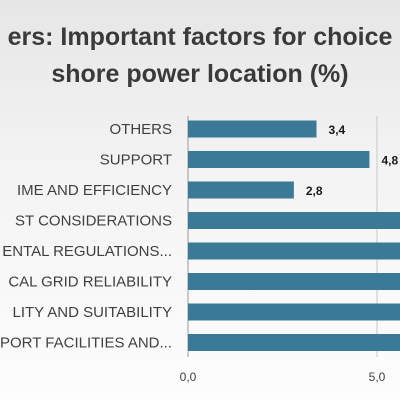 This screenshot has width=400, height=400. Describe the element at coordinates (90, 282) in the screenshot. I see `category-label: CAL GRID RELIABILITY` at that location.